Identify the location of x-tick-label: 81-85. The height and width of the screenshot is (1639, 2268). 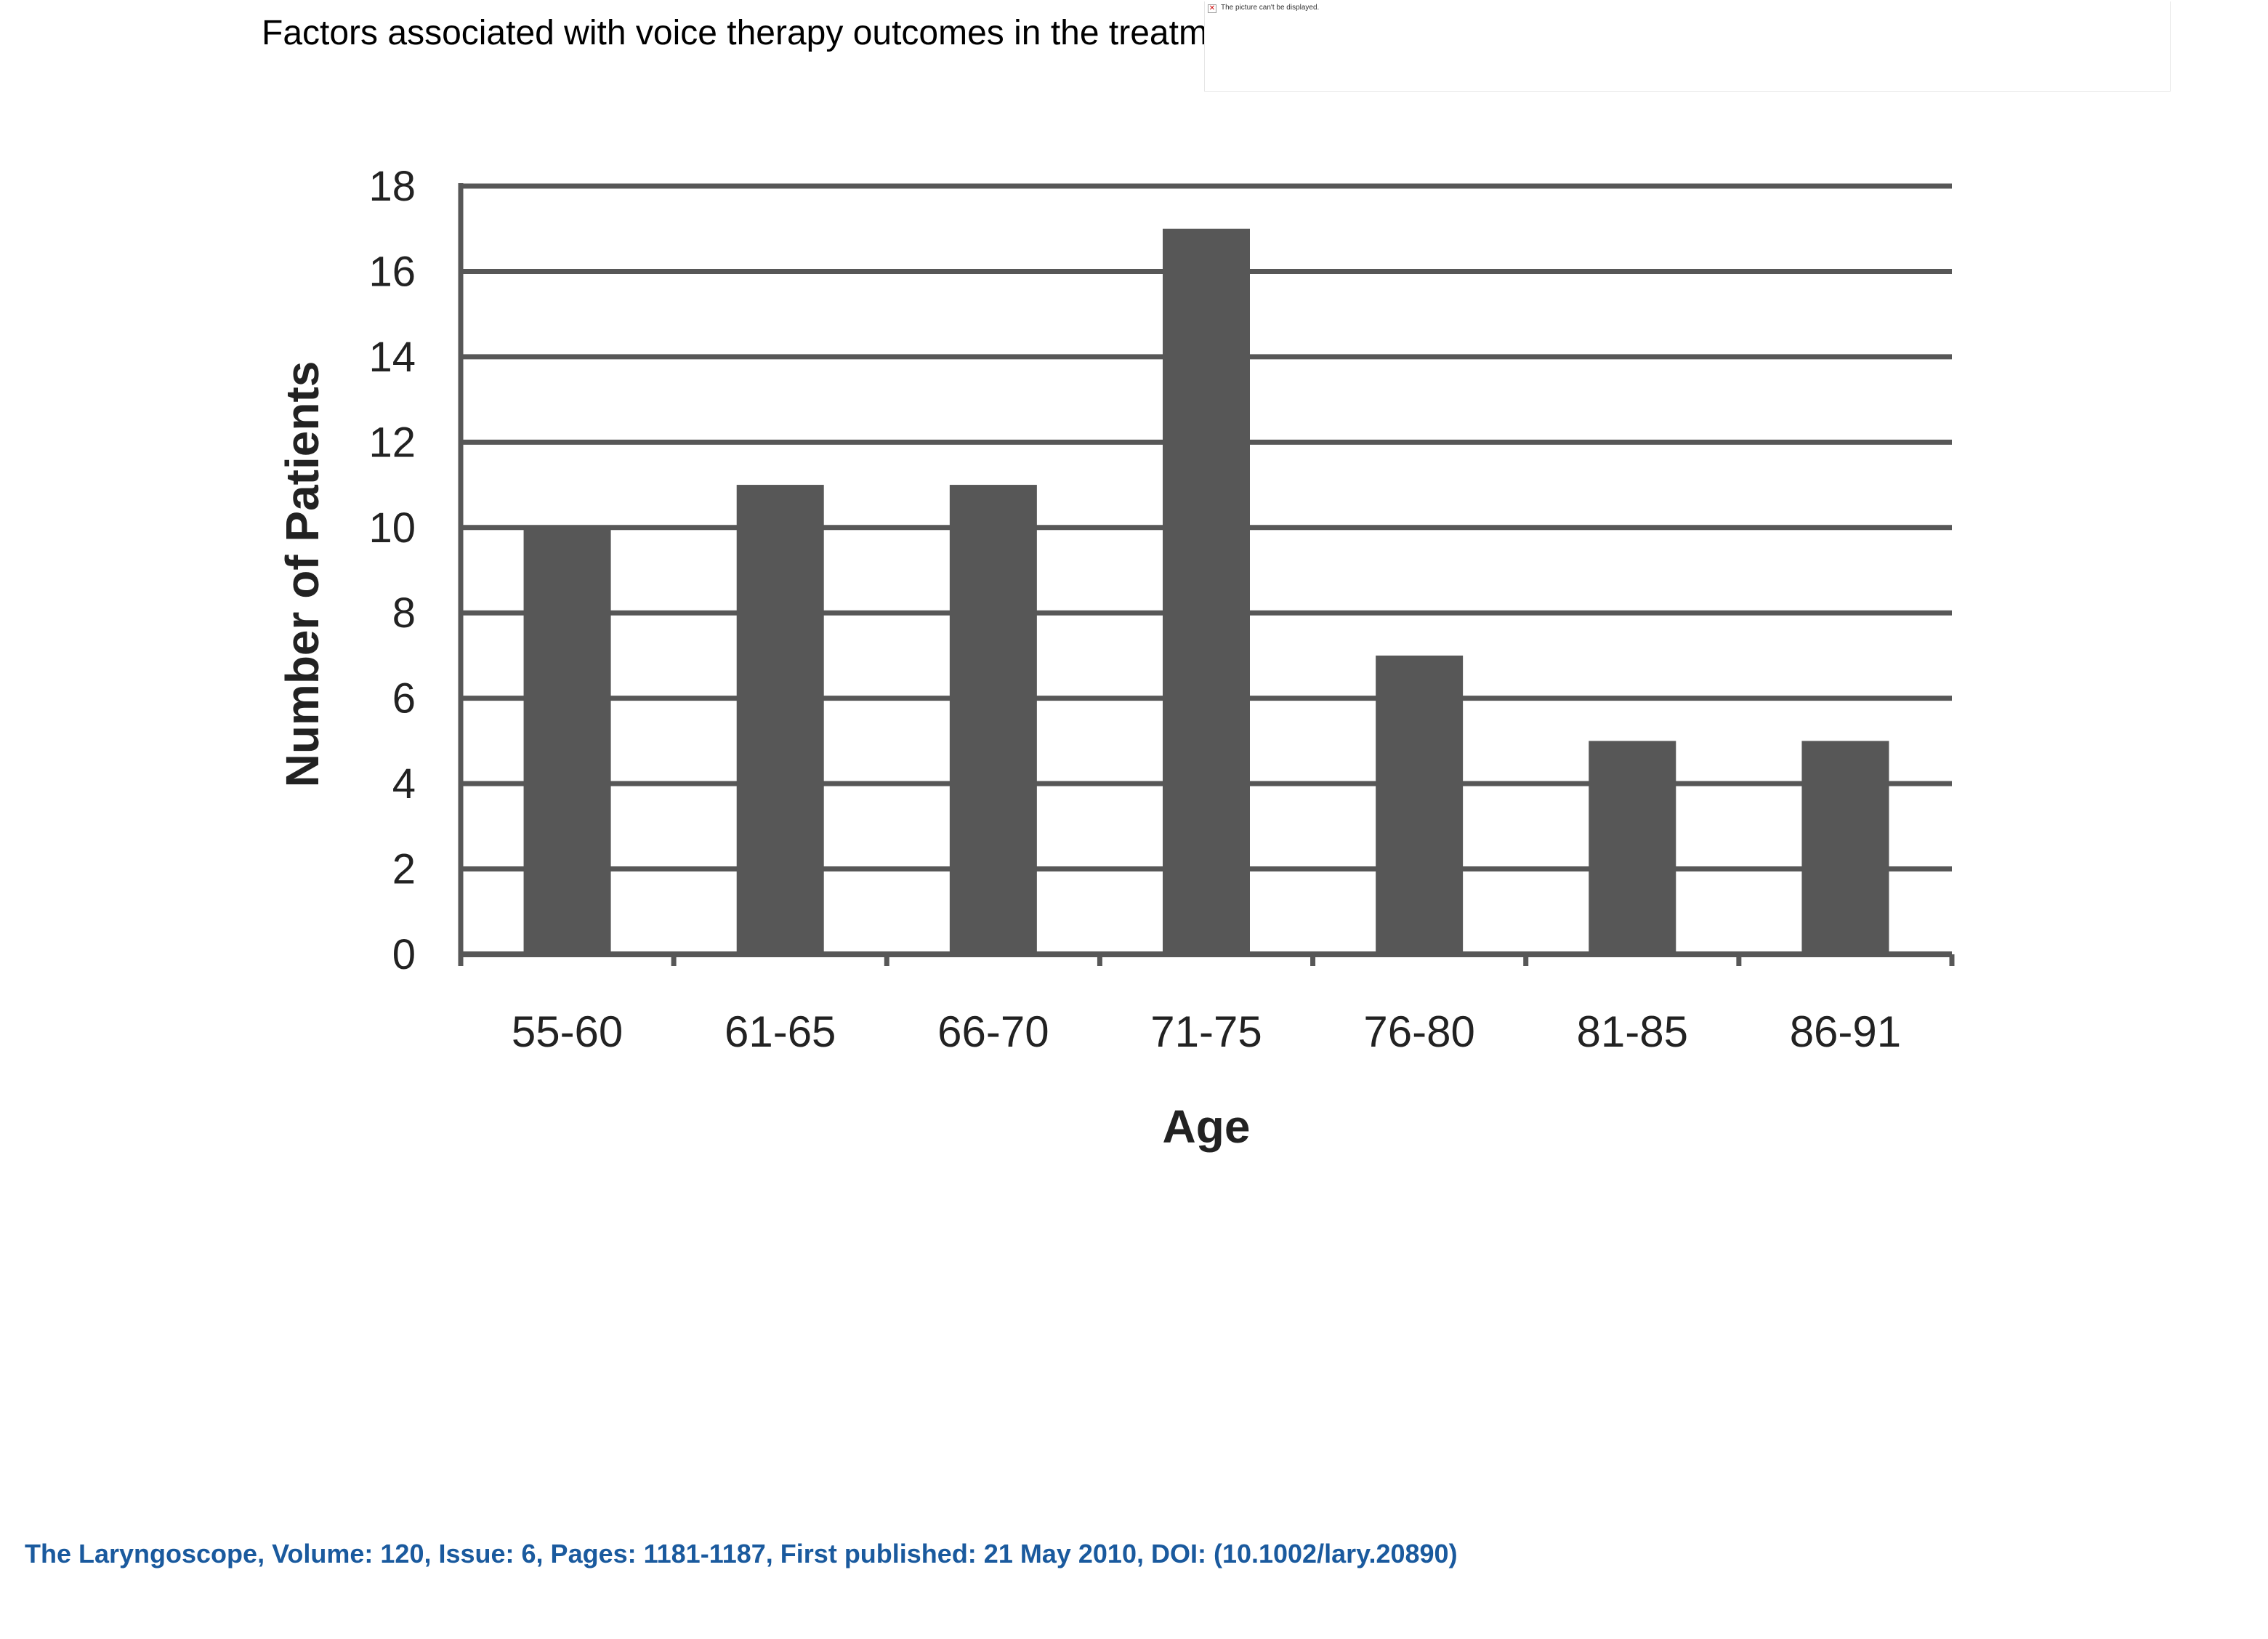
(1632, 1031).